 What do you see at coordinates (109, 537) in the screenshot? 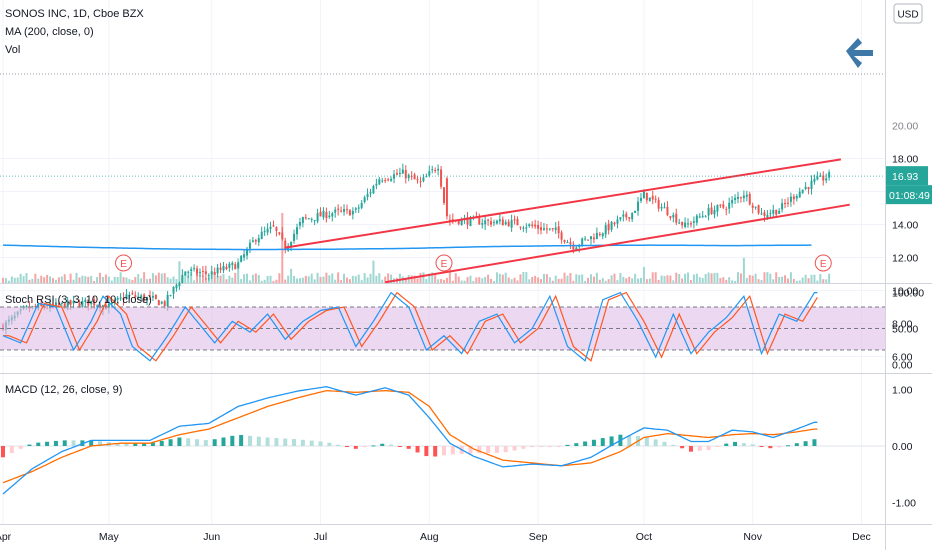
I see `time-tick-label: May` at bounding box center [109, 537].